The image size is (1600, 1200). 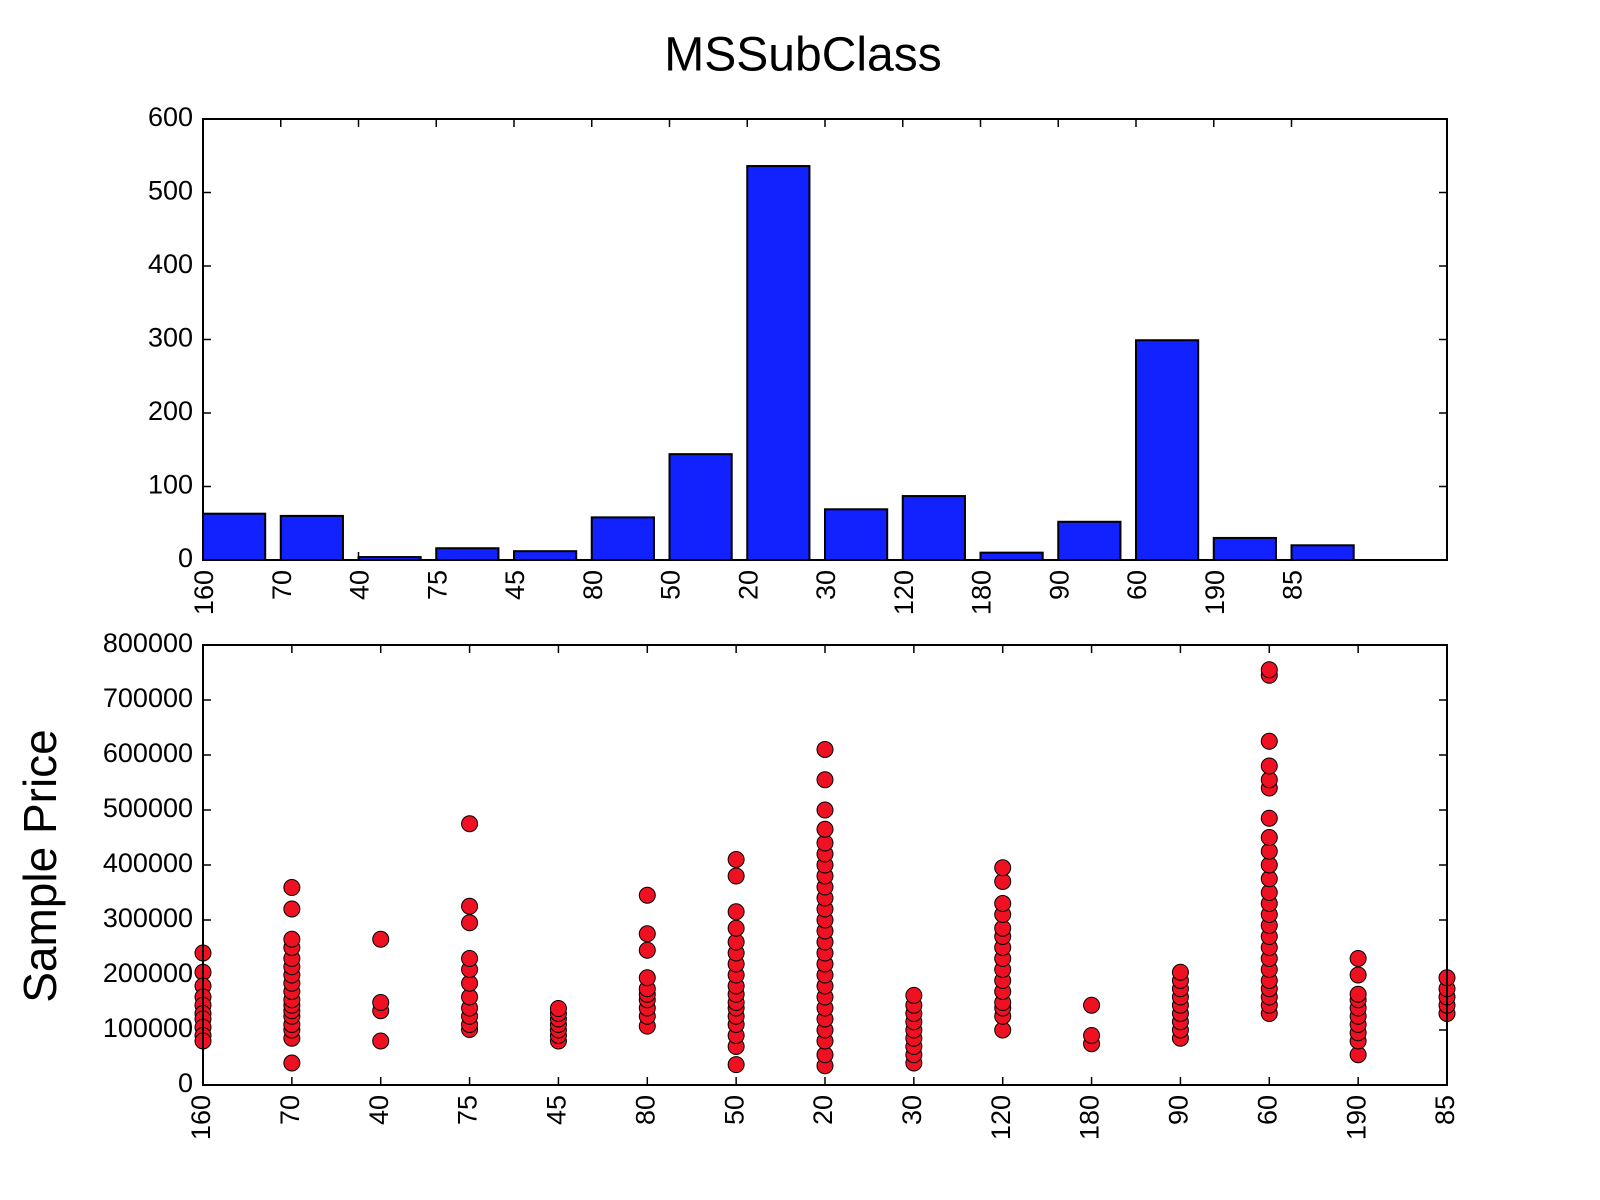 I want to click on y-axis-label: Sample Price, so click(x=40, y=866).